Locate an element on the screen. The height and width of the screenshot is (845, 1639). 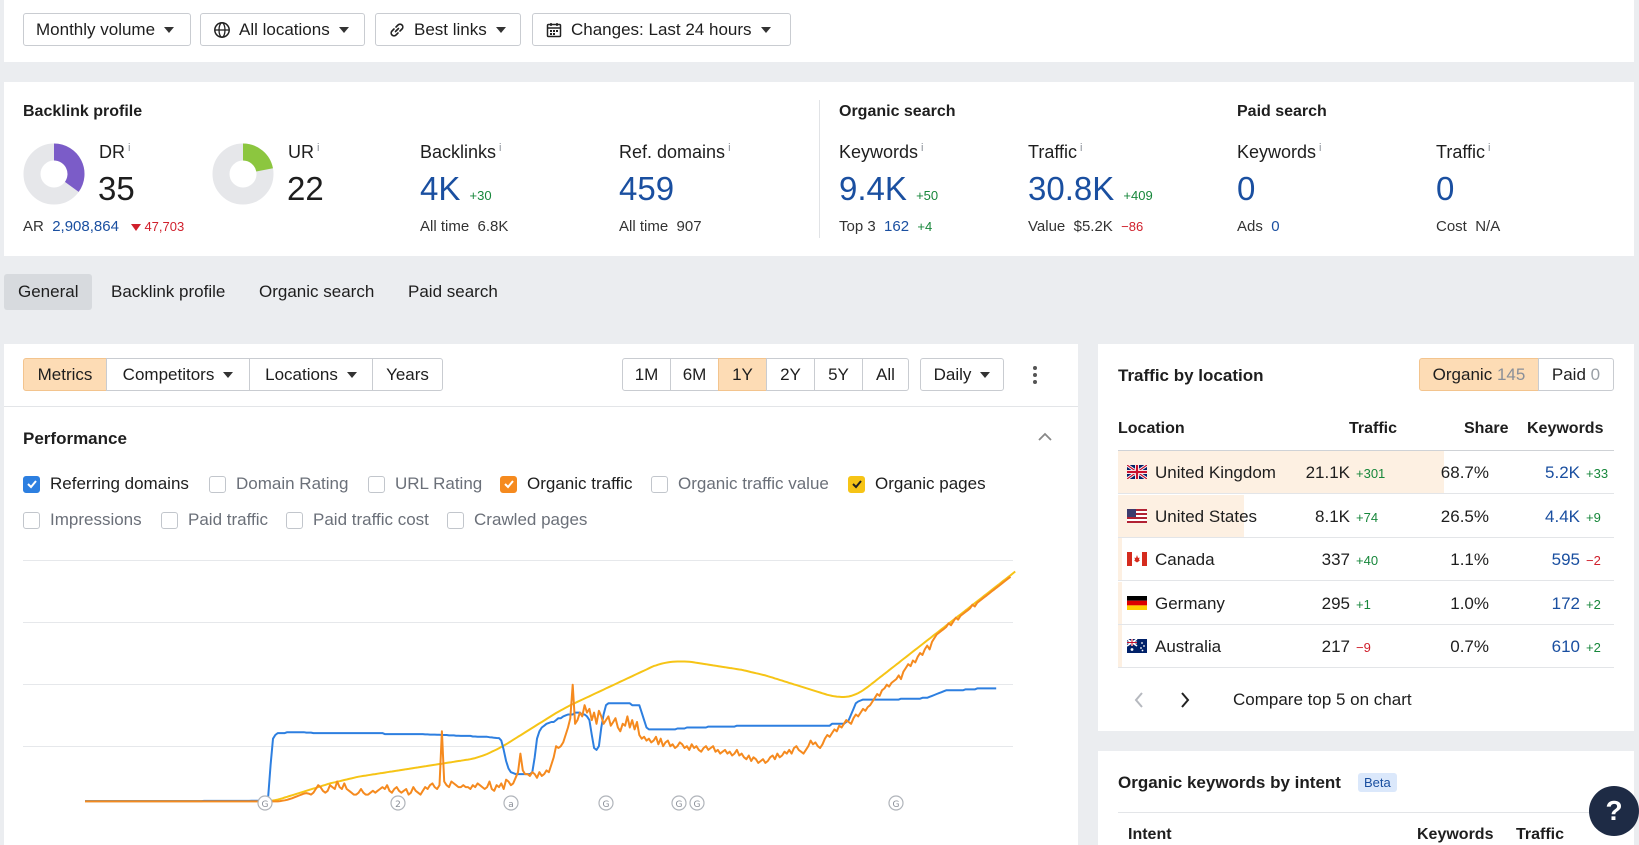
check-referring-domains: Referring domains is located at coordinates (106, 484).